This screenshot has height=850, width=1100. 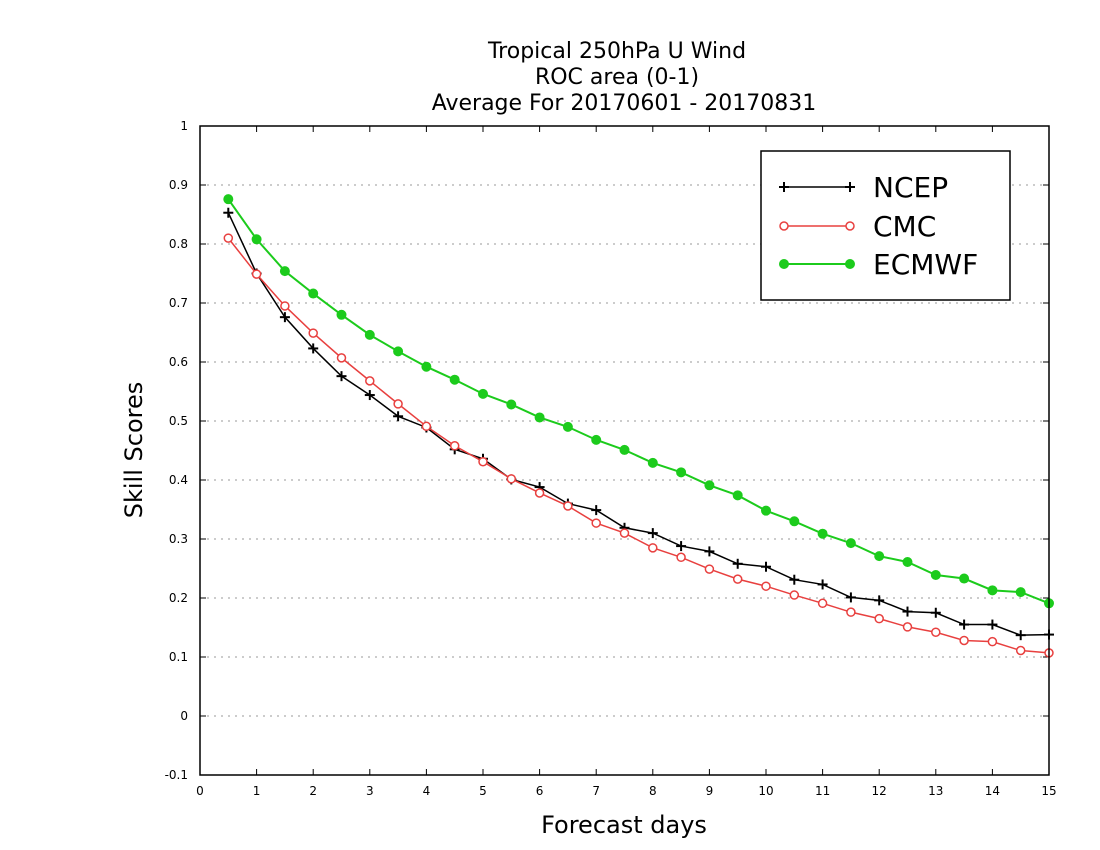 What do you see at coordinates (616, 51) in the screenshot?
I see `title-line-1: Tropical 250hPa U Wind` at bounding box center [616, 51].